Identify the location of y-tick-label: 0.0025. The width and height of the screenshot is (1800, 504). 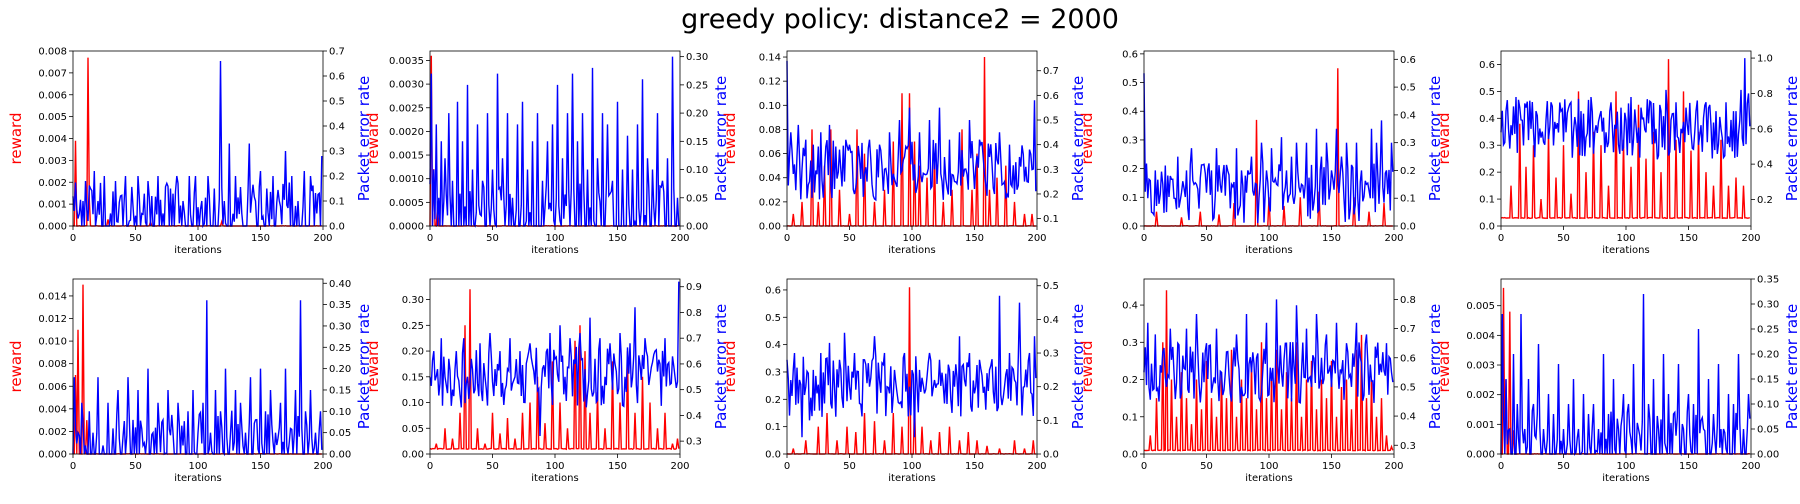
(406, 108).